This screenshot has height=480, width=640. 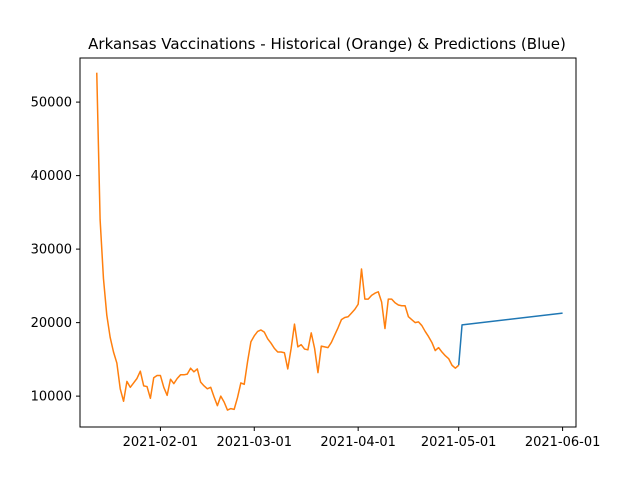 I want to click on x-tick-label: 2021-03-01, so click(x=254, y=442).